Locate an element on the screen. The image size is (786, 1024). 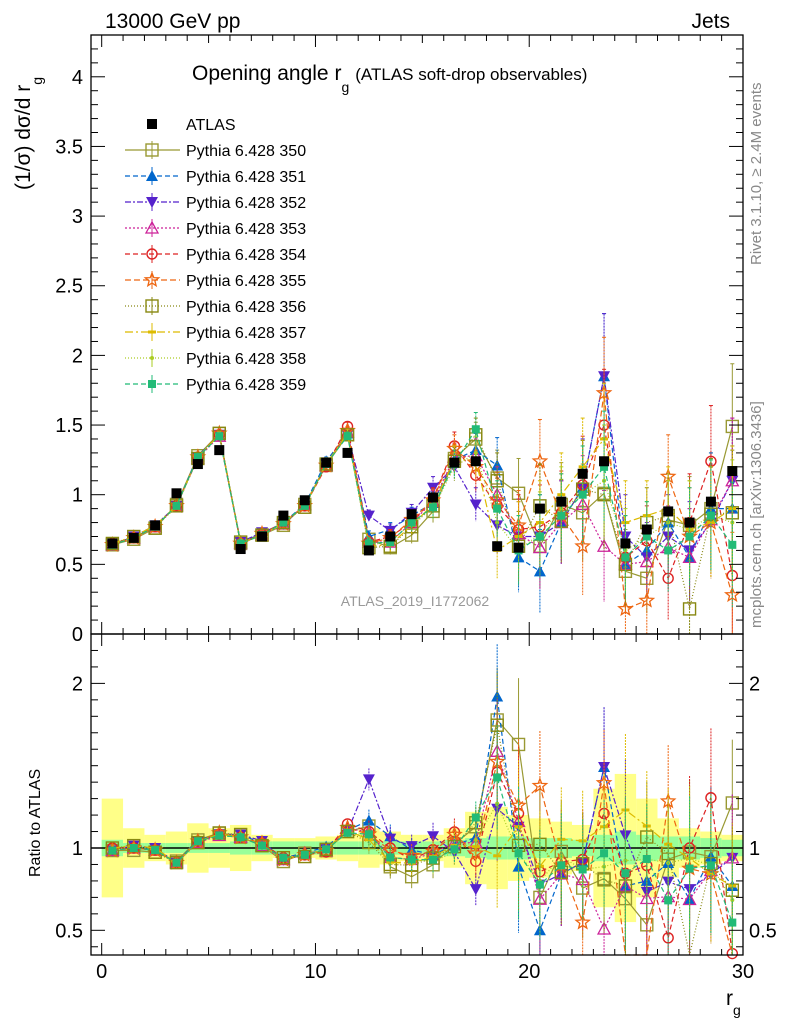
y-tick-label-ratio-right: 1 is located at coordinates (754, 849).